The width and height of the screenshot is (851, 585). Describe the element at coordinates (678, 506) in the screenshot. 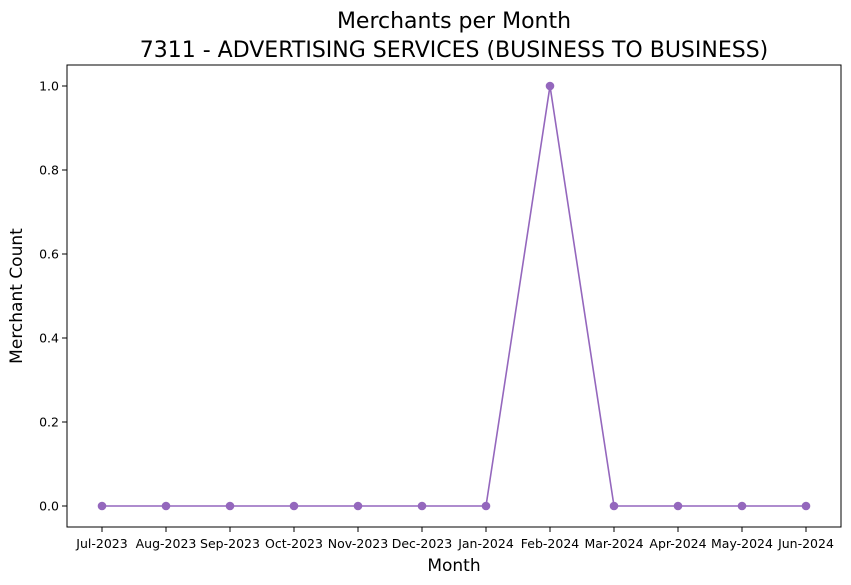

I see `data-point-apr-2024` at that location.